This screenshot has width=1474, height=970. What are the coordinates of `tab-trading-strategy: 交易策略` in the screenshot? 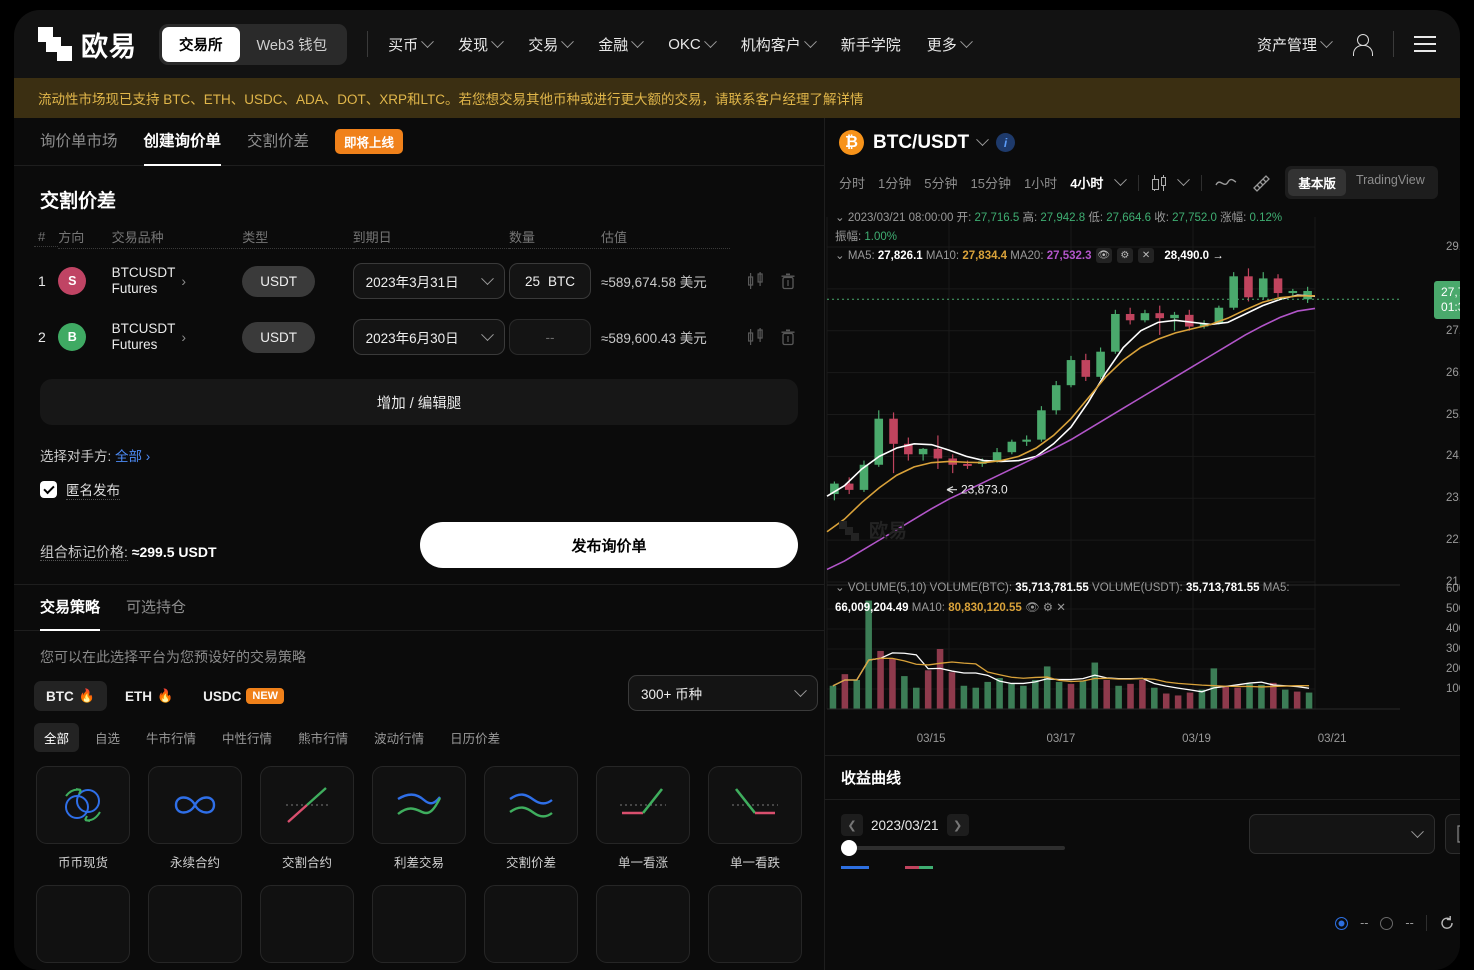 It's located at (70, 608).